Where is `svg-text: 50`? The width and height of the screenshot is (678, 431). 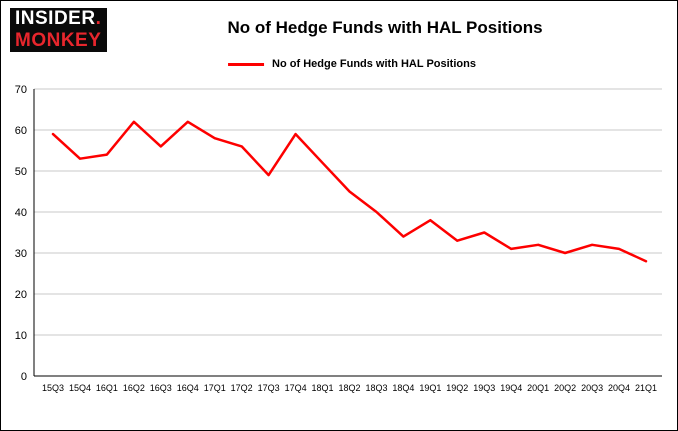
svg-text: 50 is located at coordinates (21, 172).